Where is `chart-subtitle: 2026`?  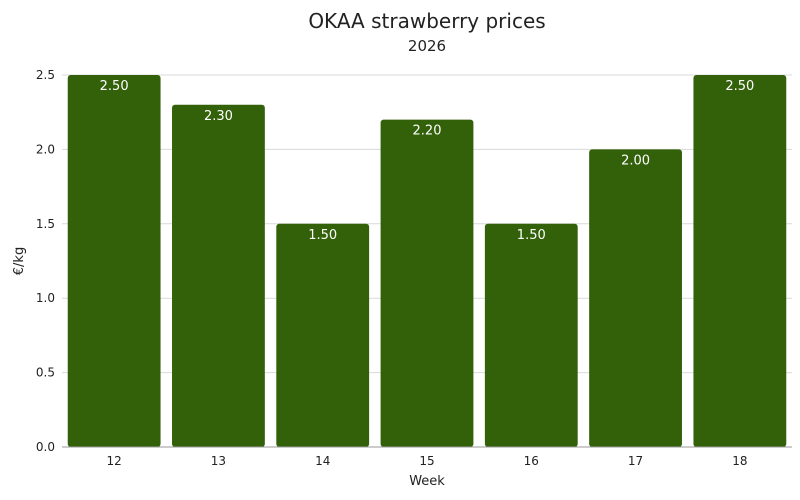 chart-subtitle: 2026 is located at coordinates (427, 46).